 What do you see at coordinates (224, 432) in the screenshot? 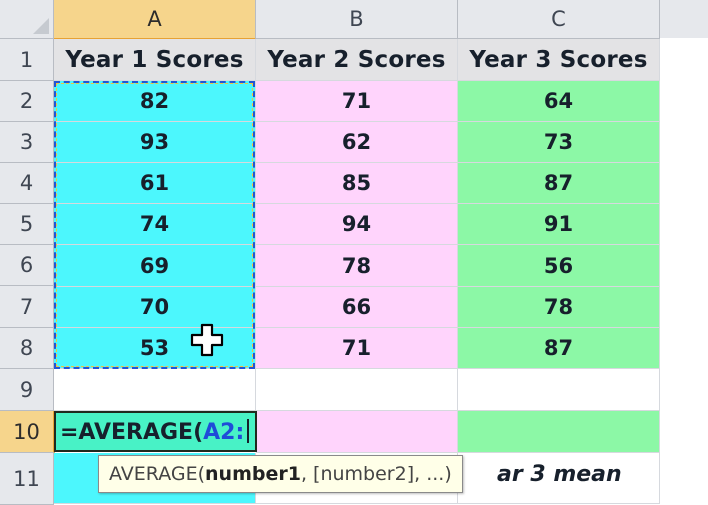
I see `formula-range-ref: A2:` at bounding box center [224, 432].